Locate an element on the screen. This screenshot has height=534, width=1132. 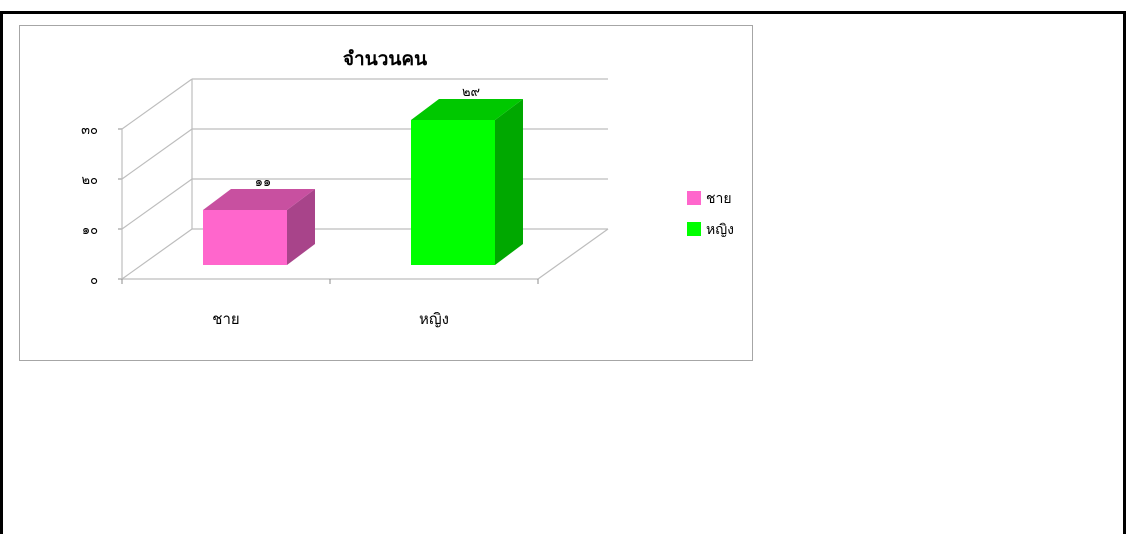
x-tick-label: หญิง is located at coordinates (434, 319).